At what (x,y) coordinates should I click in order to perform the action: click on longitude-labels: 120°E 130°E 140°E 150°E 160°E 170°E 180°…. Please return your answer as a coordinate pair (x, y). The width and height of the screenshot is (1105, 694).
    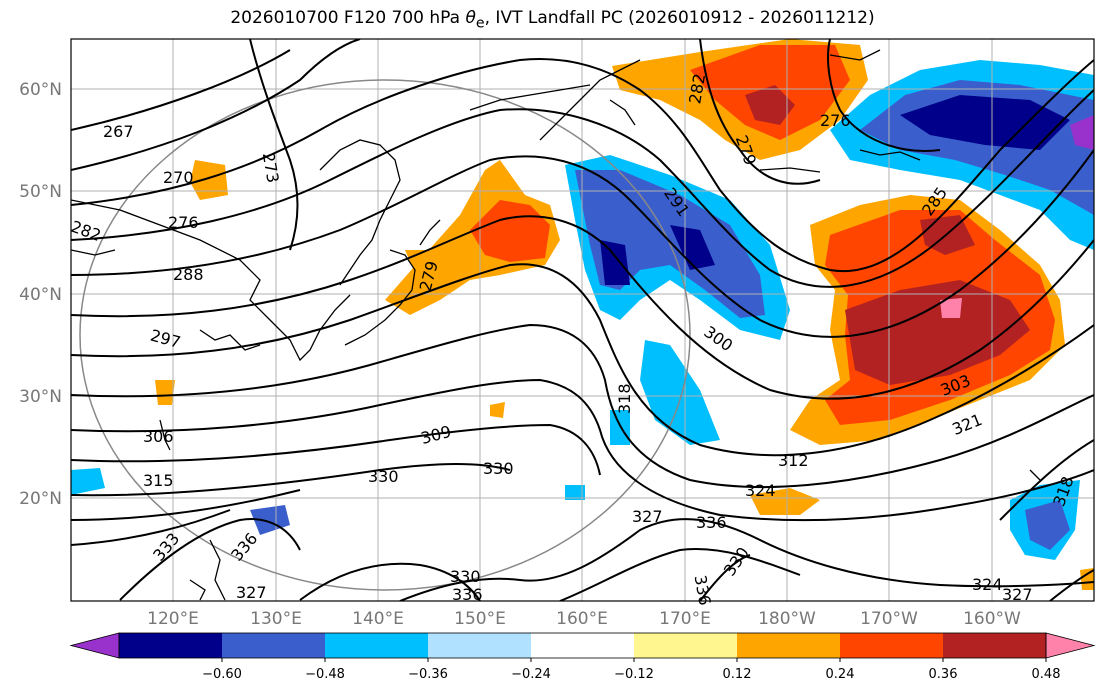
    Looking at the image, I should click on (584, 619).